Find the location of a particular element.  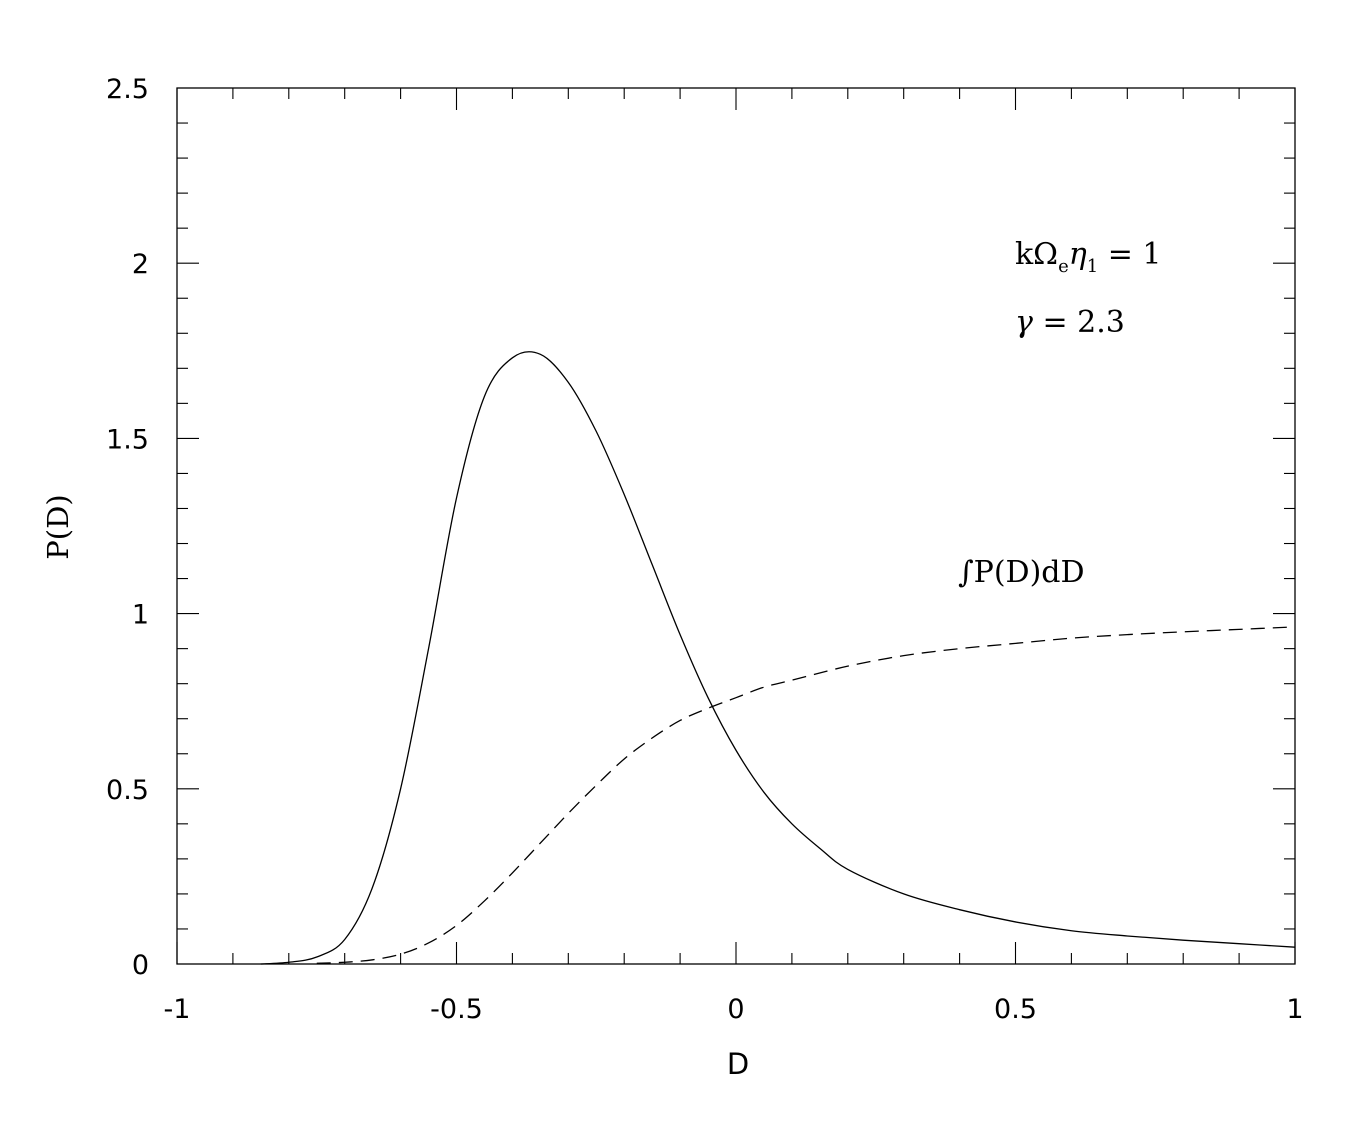

x-tick-label: -1 is located at coordinates (177, 1009).